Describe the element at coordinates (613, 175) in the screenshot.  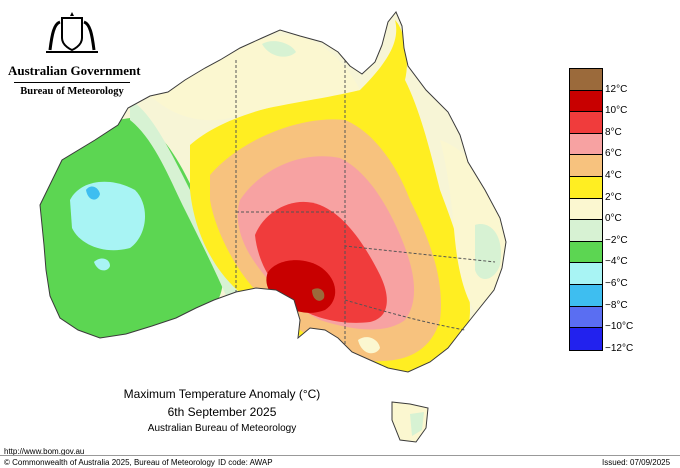
I see `legend-tick-label: 4°C` at that location.